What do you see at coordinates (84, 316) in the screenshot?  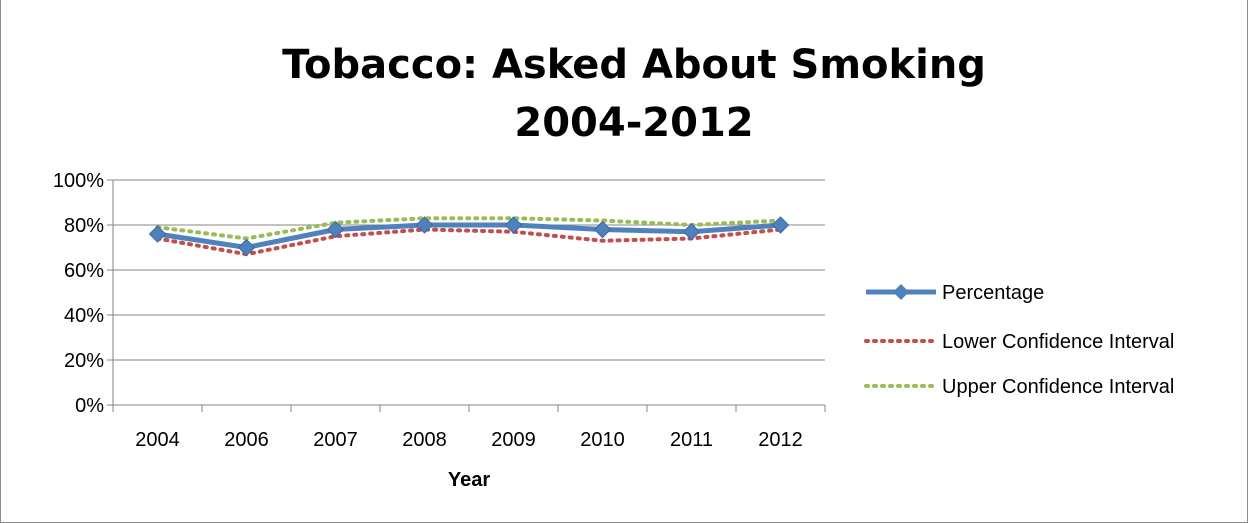 I see `y-tick-label: 40%` at bounding box center [84, 316].